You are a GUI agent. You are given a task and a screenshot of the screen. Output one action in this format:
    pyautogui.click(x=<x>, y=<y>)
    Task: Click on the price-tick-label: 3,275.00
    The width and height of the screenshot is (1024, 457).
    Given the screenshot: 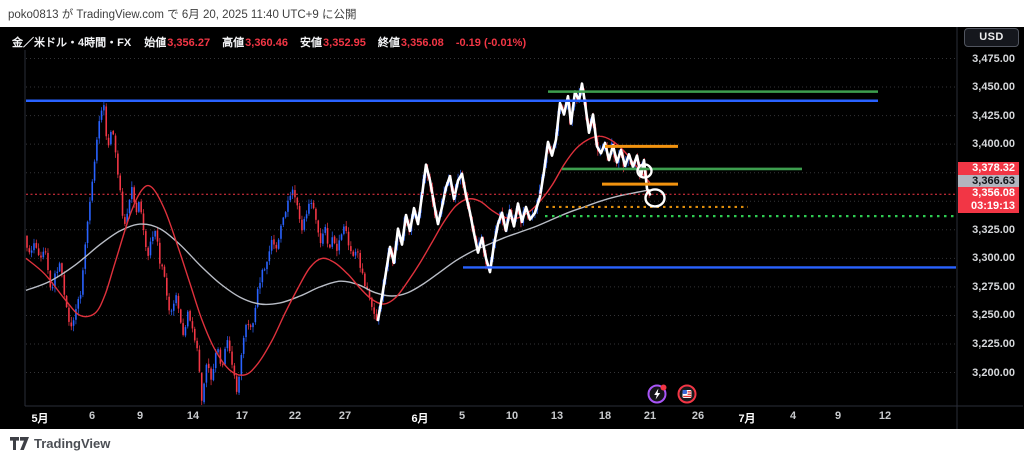 What is the action you would take?
    pyautogui.click(x=993, y=286)
    